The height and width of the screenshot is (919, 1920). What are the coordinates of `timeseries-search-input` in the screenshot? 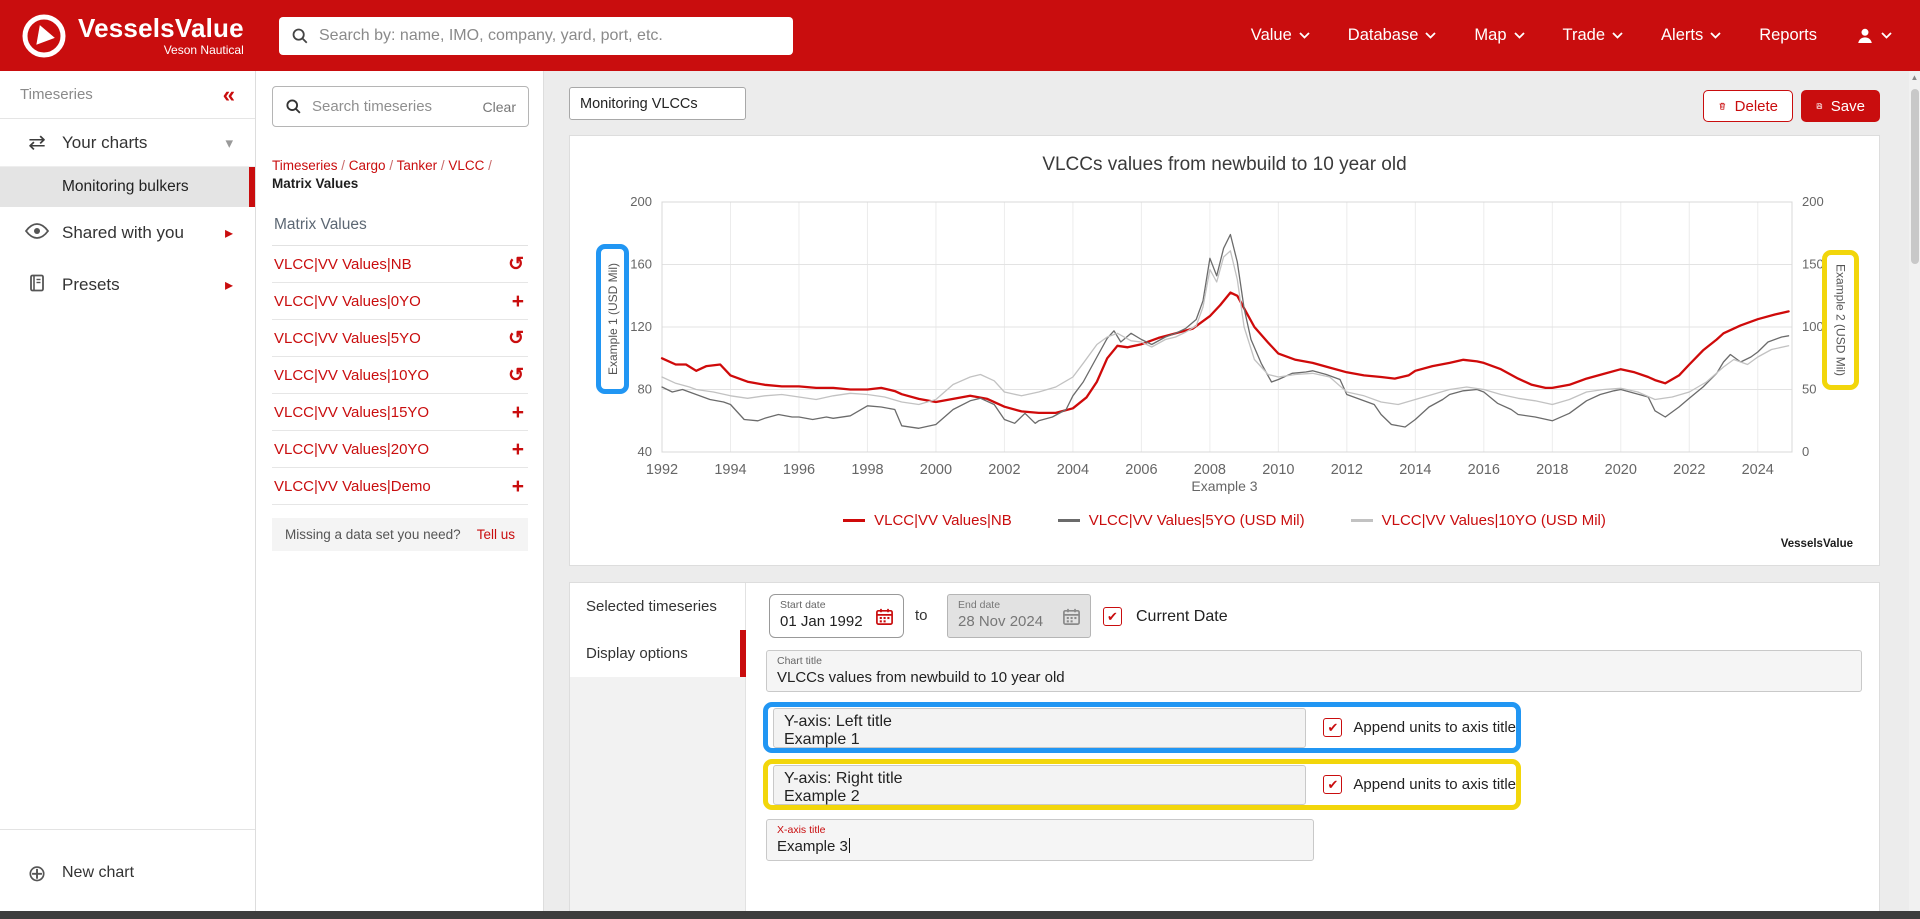 It's located at (397, 106).